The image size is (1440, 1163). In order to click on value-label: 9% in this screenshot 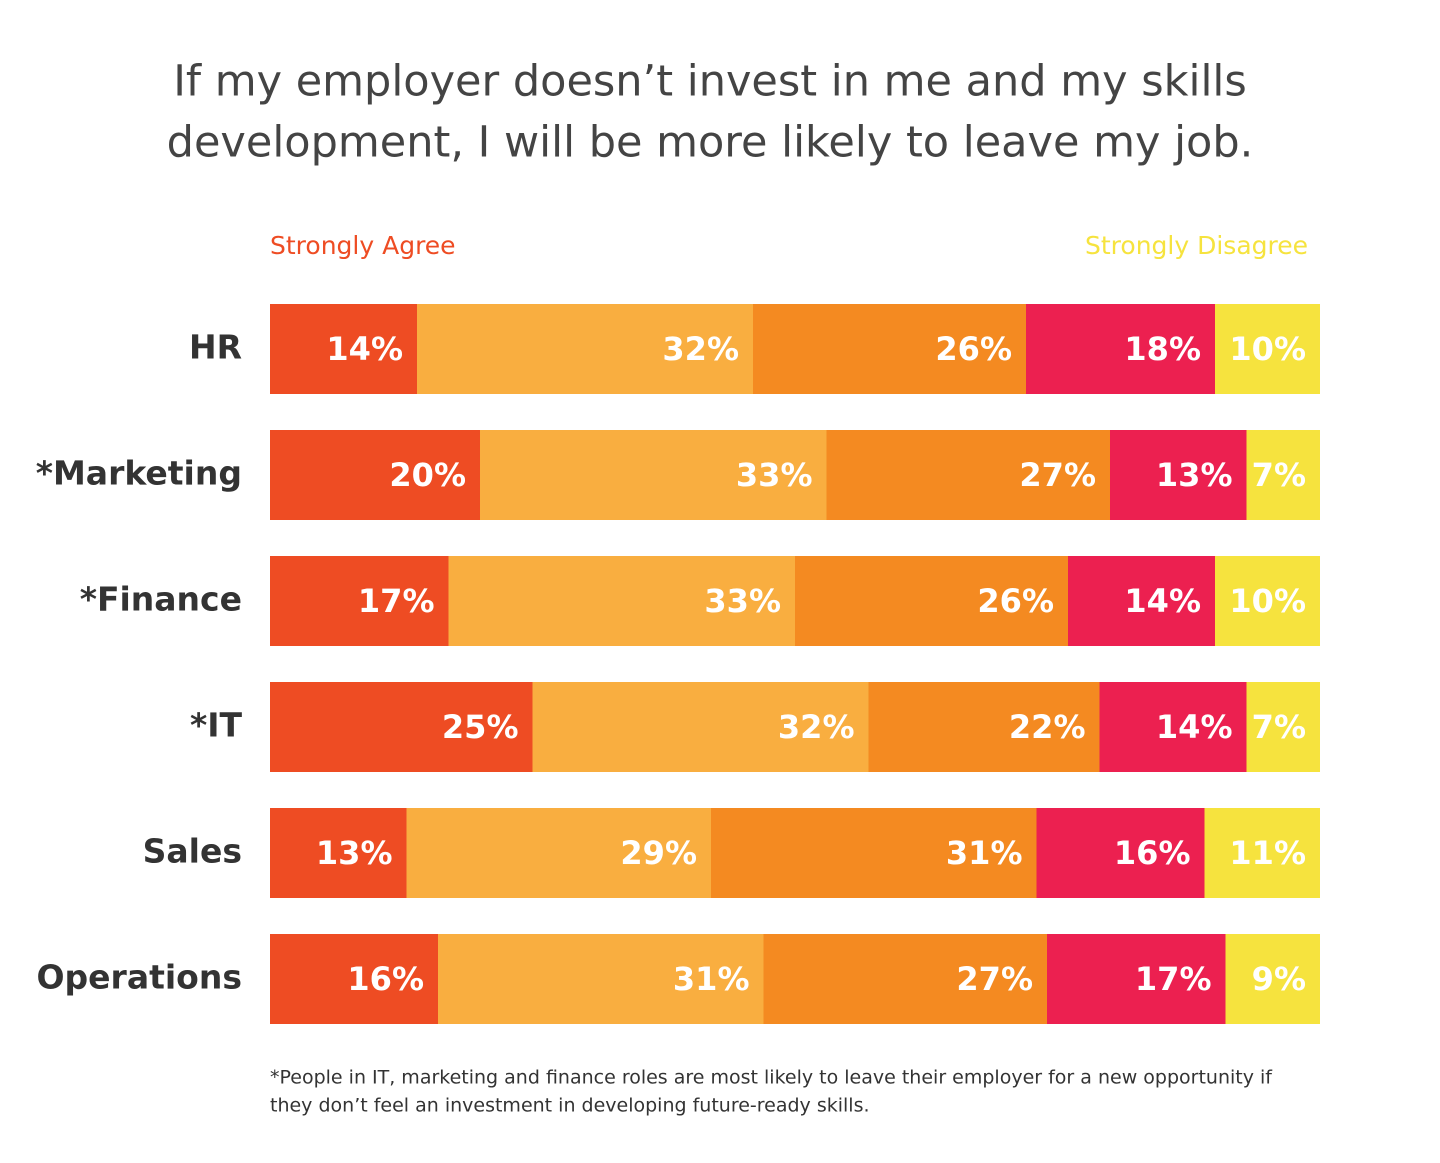, I will do `click(1279, 979)`.